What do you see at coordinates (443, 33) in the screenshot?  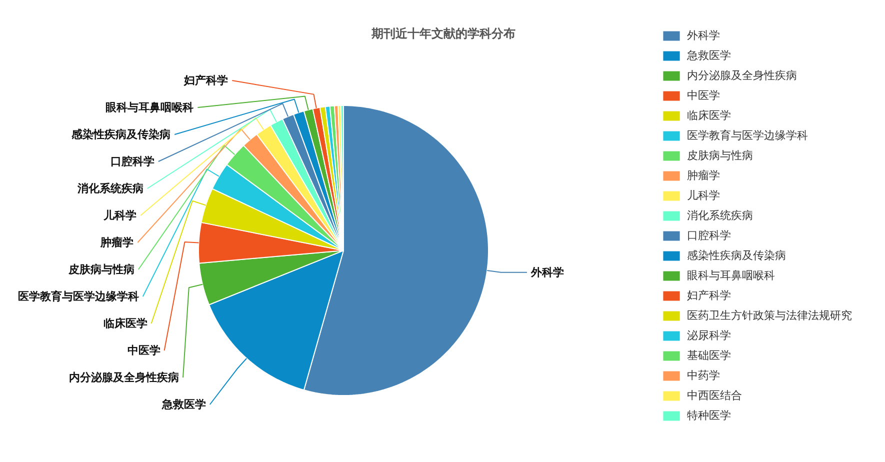 I see `chart-title: 期刊近十年文献的学科分布` at bounding box center [443, 33].